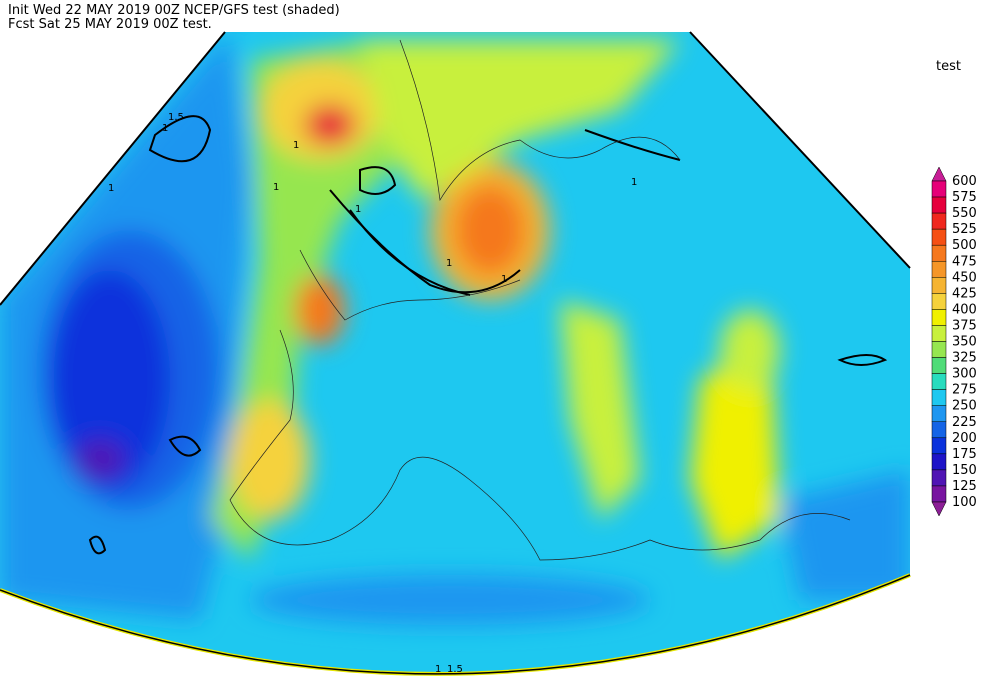 The width and height of the screenshot is (1000, 684). I want to click on colorbar-label: 250, so click(964, 406).